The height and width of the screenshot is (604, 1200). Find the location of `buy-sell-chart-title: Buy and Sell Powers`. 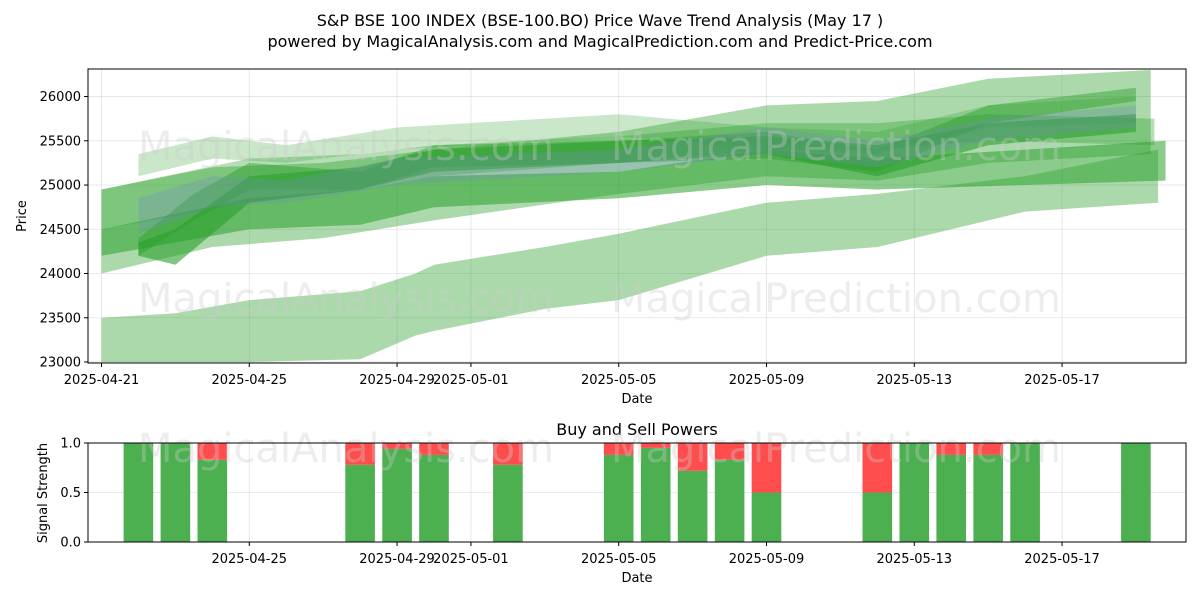

buy-sell-chart-title: Buy and Sell Powers is located at coordinates (637, 429).